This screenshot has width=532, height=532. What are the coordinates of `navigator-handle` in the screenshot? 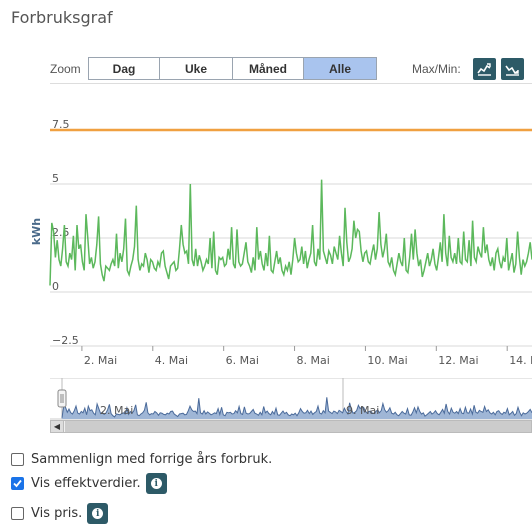 It's located at (62, 398).